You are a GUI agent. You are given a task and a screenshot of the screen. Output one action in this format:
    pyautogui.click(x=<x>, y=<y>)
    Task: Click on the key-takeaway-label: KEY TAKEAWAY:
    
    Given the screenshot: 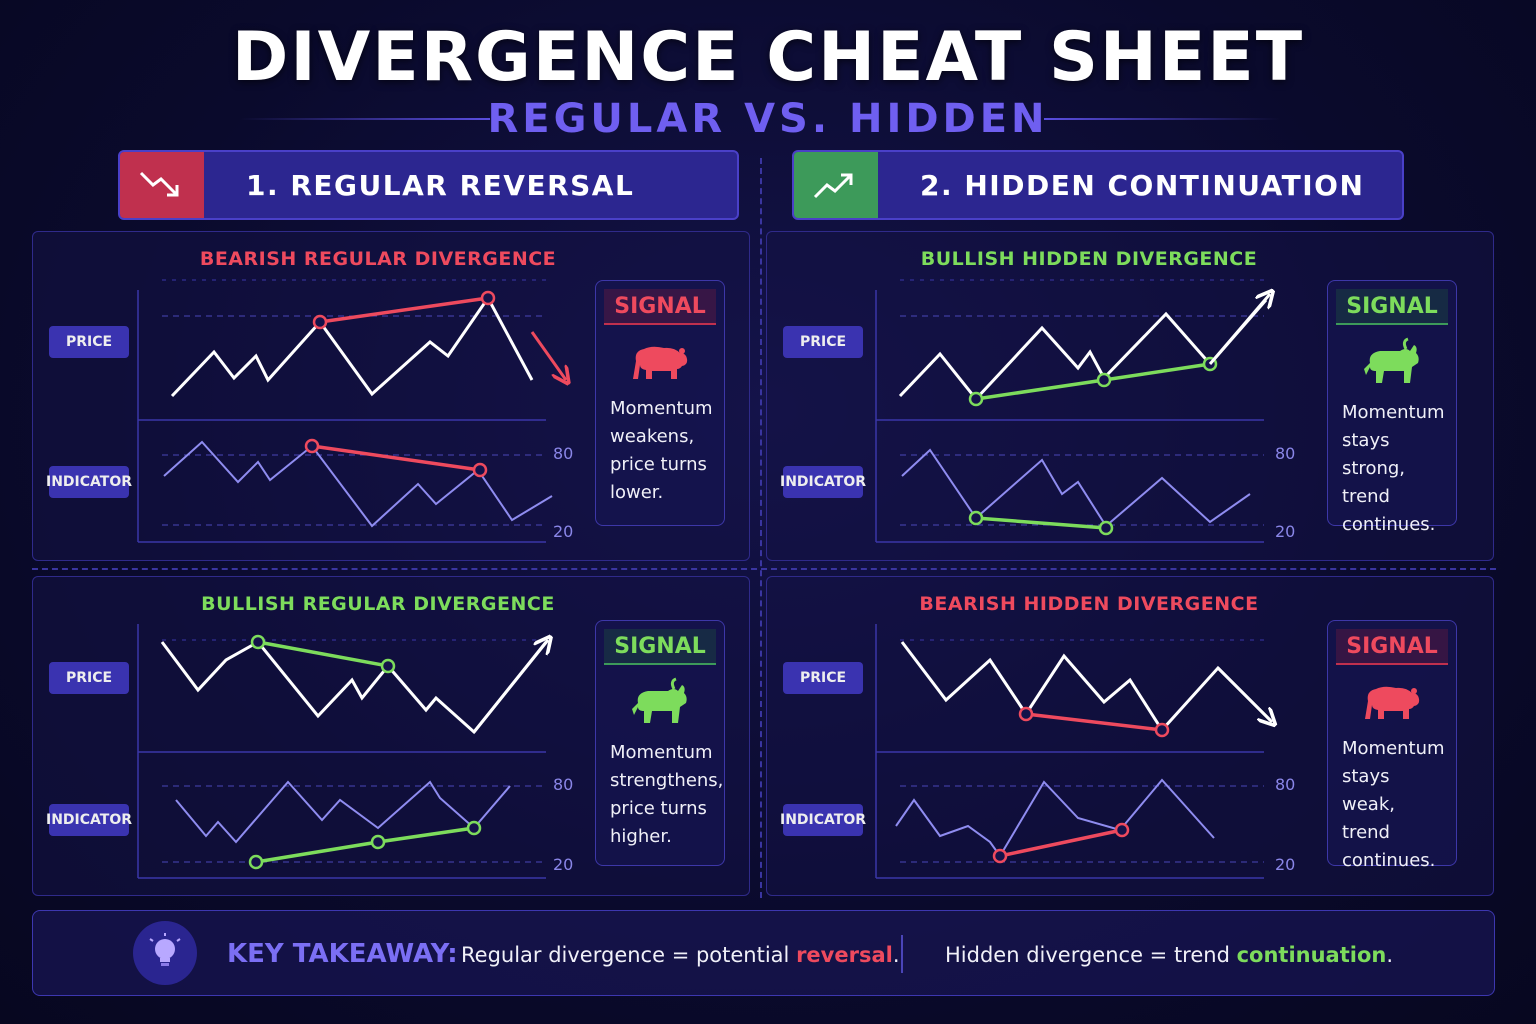 What is the action you would take?
    pyautogui.click(x=342, y=954)
    